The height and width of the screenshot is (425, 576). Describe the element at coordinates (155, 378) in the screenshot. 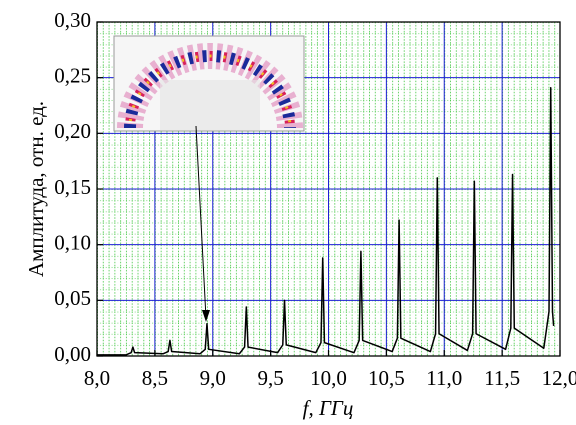

I see `x-tick-label: 8,5` at that location.